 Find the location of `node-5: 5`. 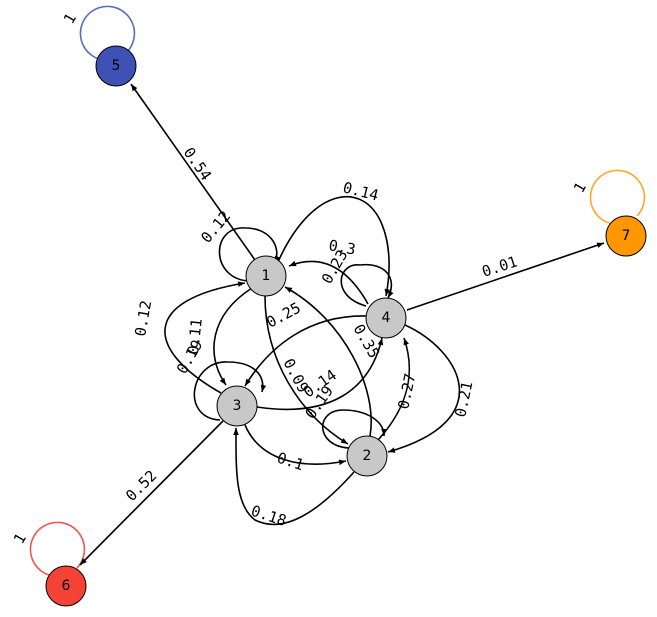

node-5: 5 is located at coordinates (116, 66).